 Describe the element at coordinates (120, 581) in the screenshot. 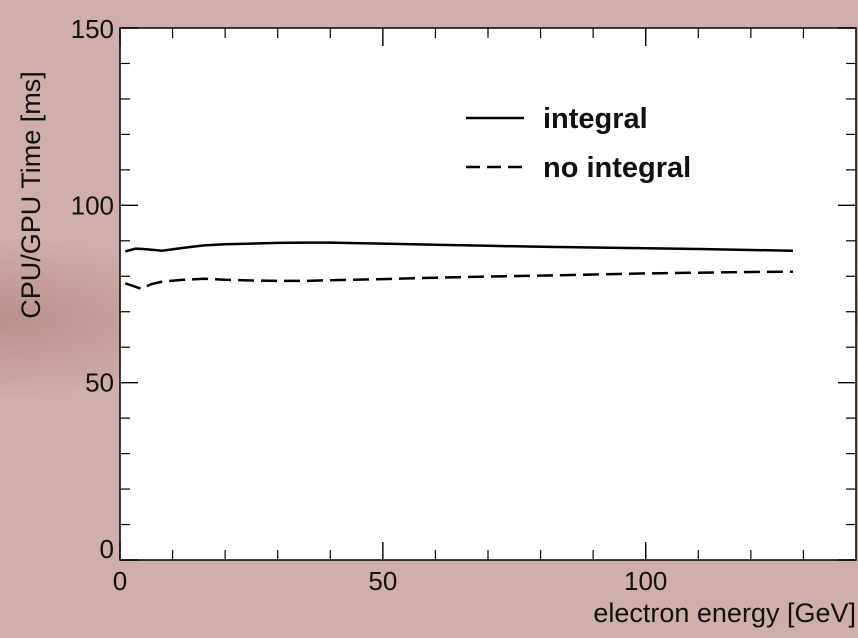

I see `x-tick-label: 0` at that location.